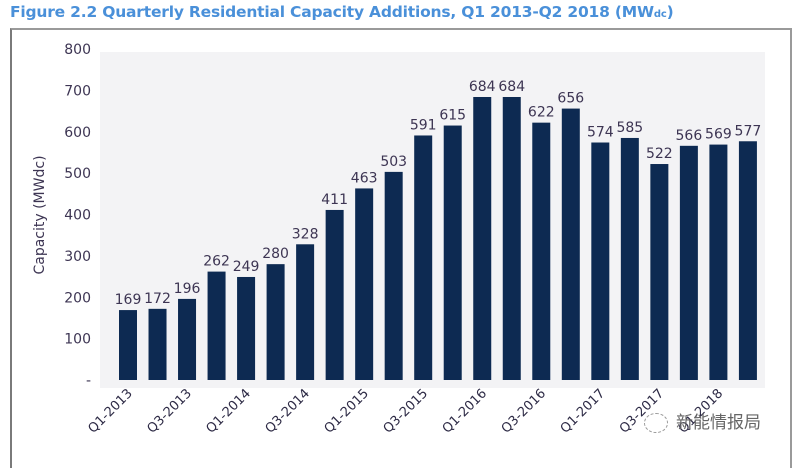  Describe the element at coordinates (275, 254) in the screenshot. I see `data-label: 280` at that location.